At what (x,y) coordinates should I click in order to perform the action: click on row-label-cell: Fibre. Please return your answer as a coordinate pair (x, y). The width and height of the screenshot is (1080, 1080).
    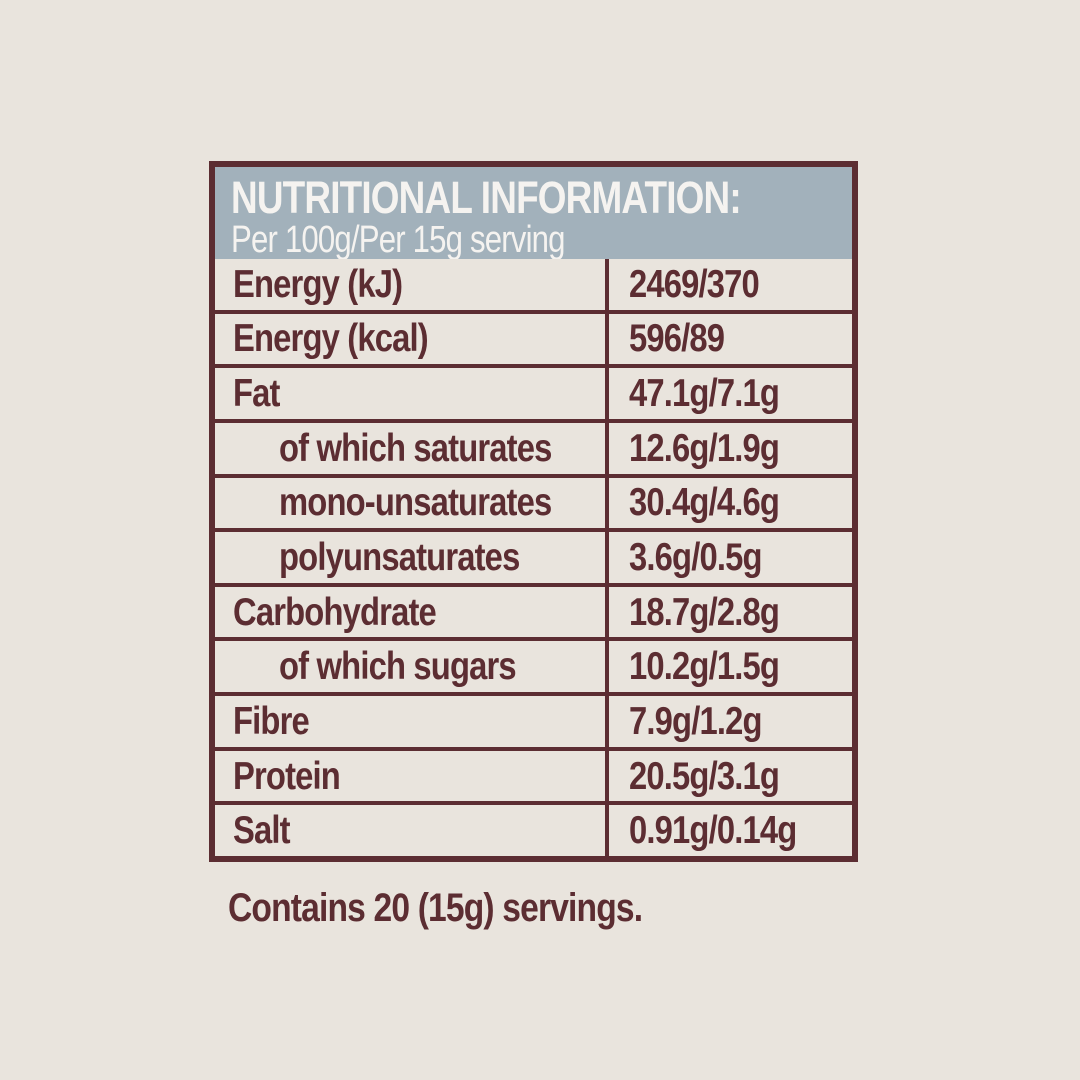
    Looking at the image, I should click on (412, 721).